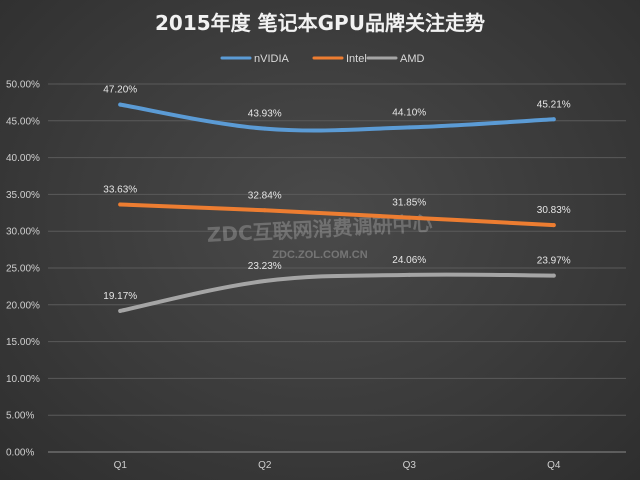  I want to click on data-label-intel: 30.83%, so click(554, 210).